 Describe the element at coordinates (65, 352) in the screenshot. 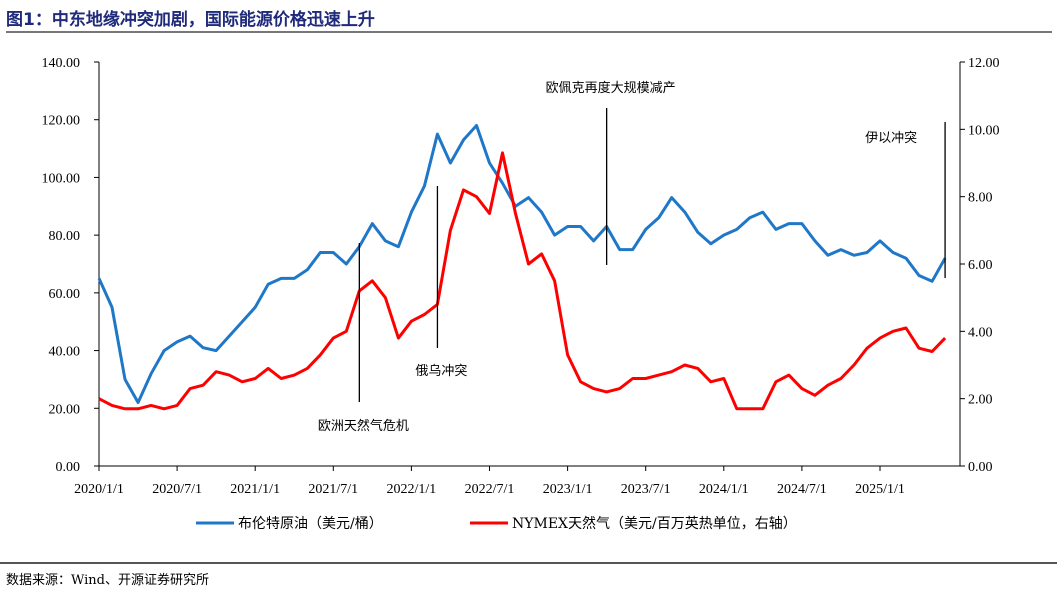

I see `left-tick-label: 40.00` at that location.